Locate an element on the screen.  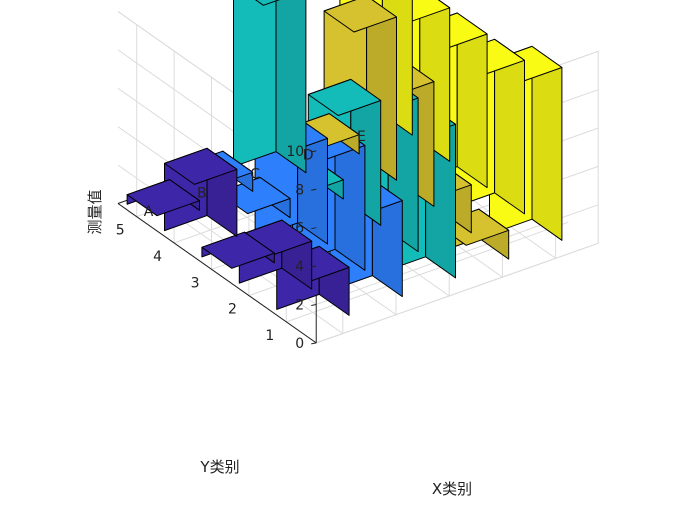
y-tick-label: 2 is located at coordinates (232, 310).